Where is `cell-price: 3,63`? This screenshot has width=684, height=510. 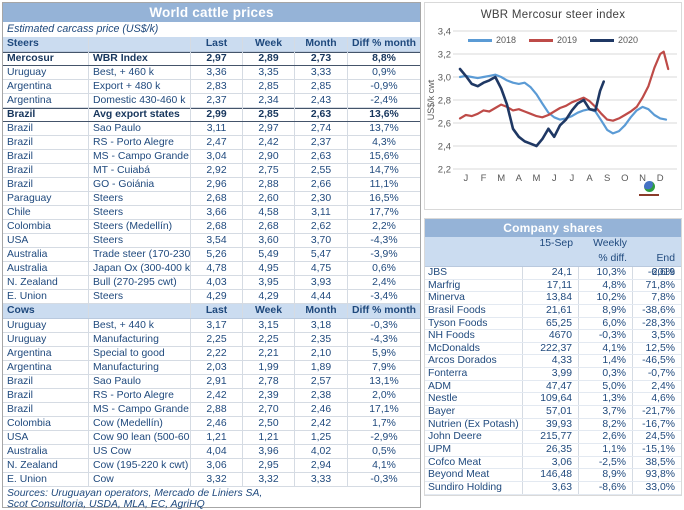 cell-price: 3,63 is located at coordinates (551, 487).